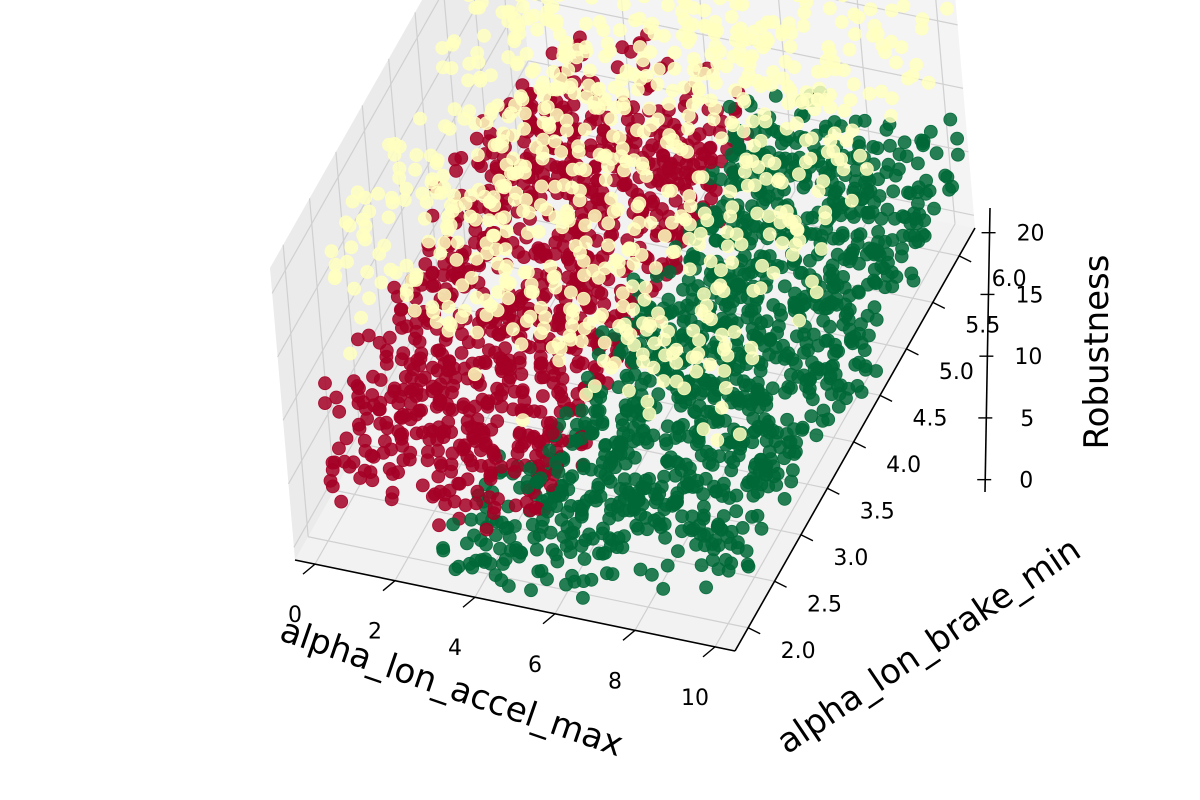 The height and width of the screenshot is (800, 1200). I want to click on y-tick, so click(886, 398).